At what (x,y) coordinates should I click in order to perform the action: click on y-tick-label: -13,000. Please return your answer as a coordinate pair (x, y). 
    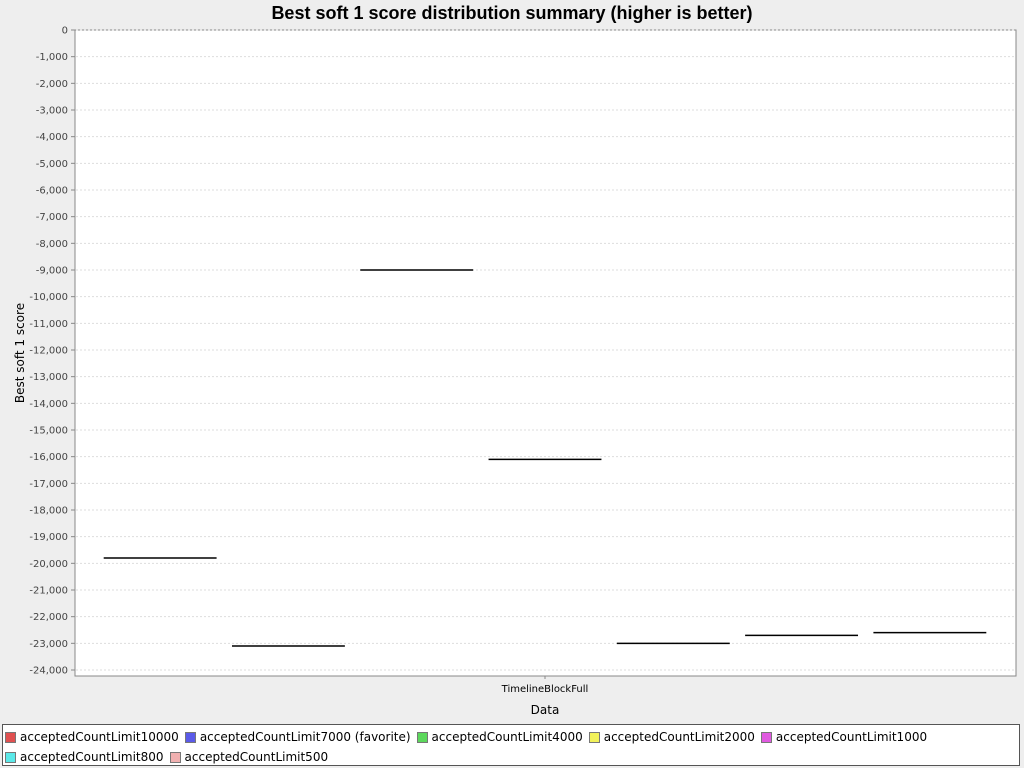
    Looking at the image, I should click on (48, 377).